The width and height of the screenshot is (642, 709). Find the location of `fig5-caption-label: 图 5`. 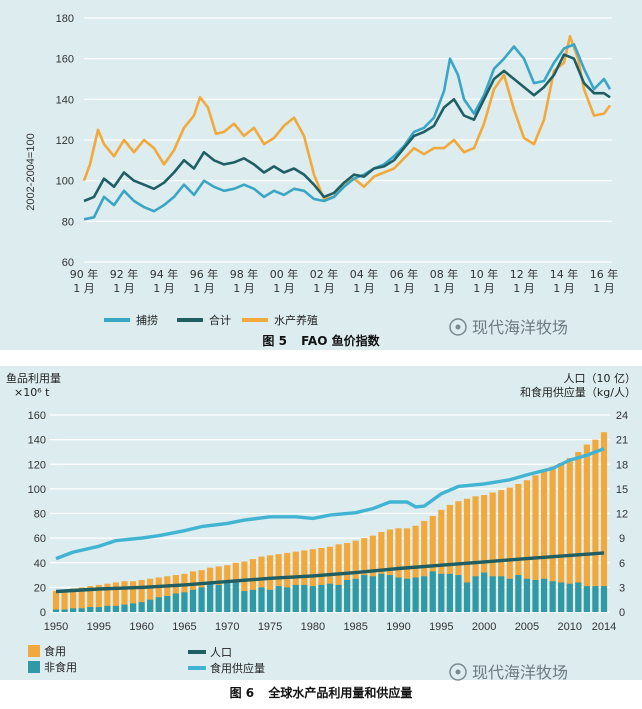

fig5-caption-label: 图 5 is located at coordinates (274, 341).